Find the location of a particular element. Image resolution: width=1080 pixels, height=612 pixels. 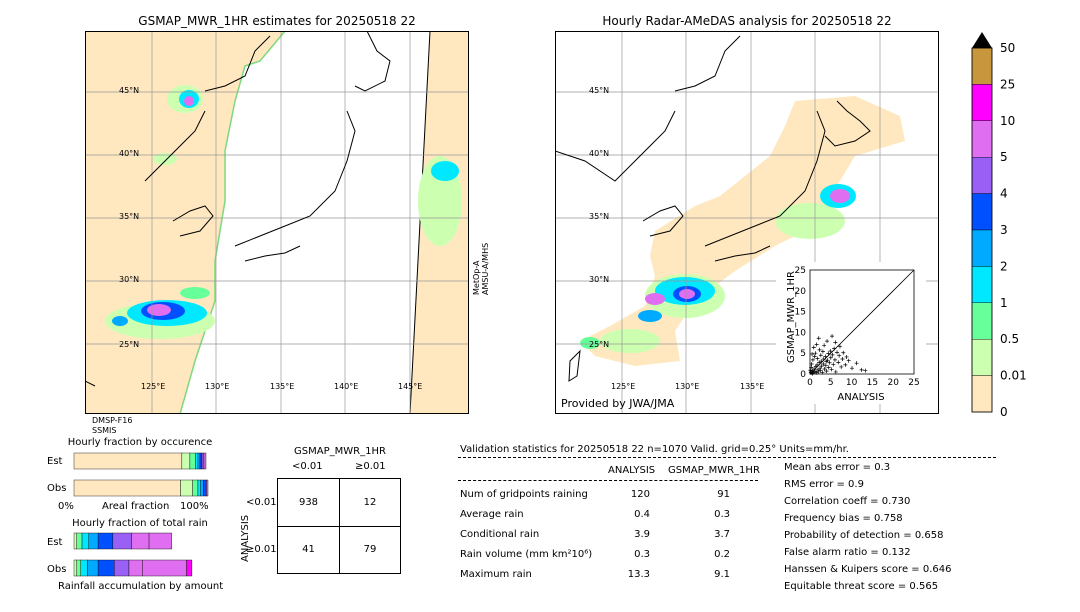

validation-row-gsmap: 9.1 is located at coordinates (722, 574).